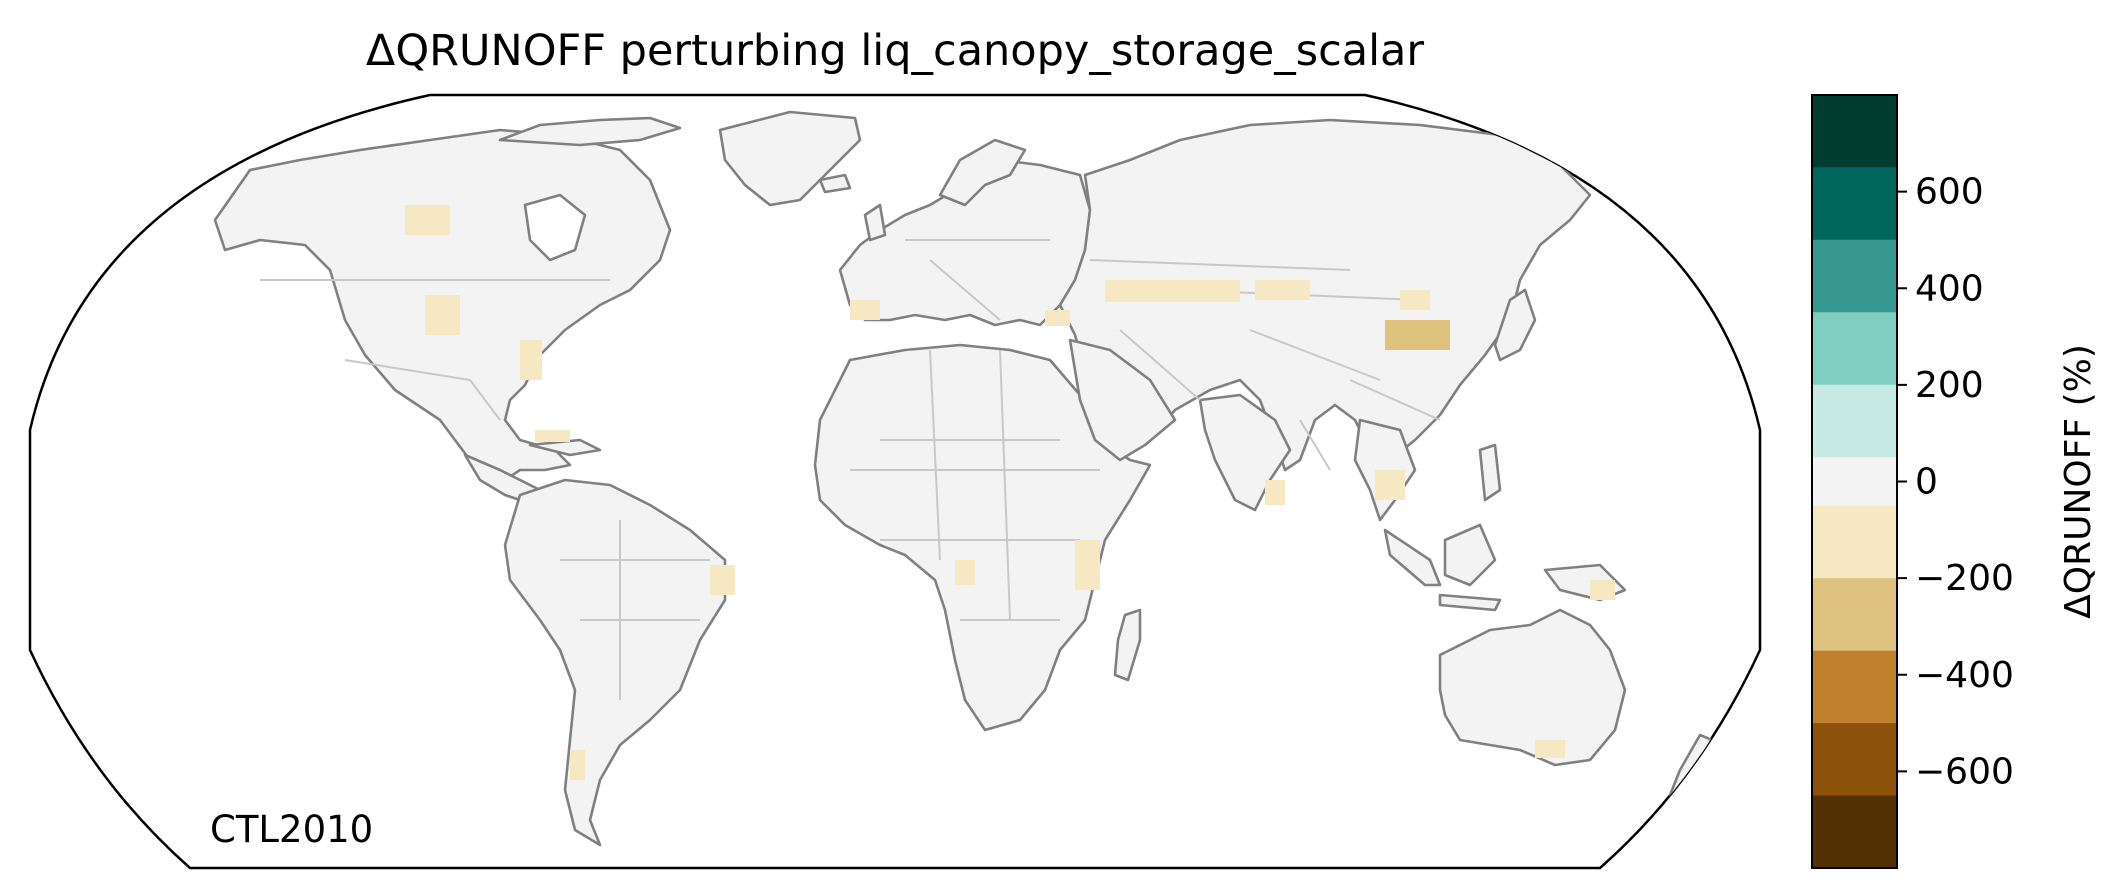  Describe the element at coordinates (790, 158) in the screenshot. I see `greenland` at that location.